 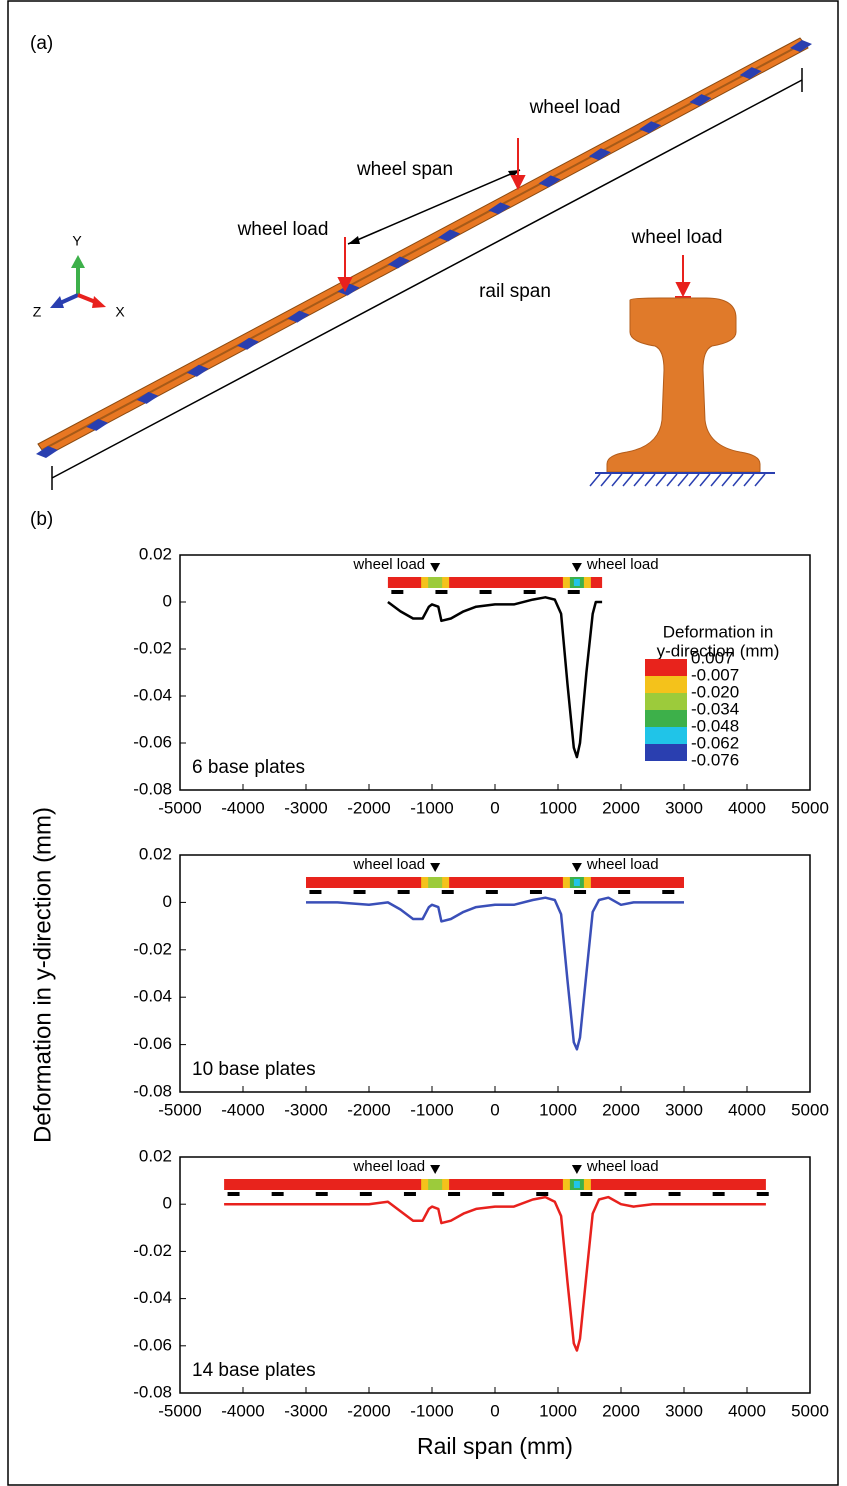 What do you see at coordinates (78, 281) in the screenshot?
I see `axes-icon` at bounding box center [78, 281].